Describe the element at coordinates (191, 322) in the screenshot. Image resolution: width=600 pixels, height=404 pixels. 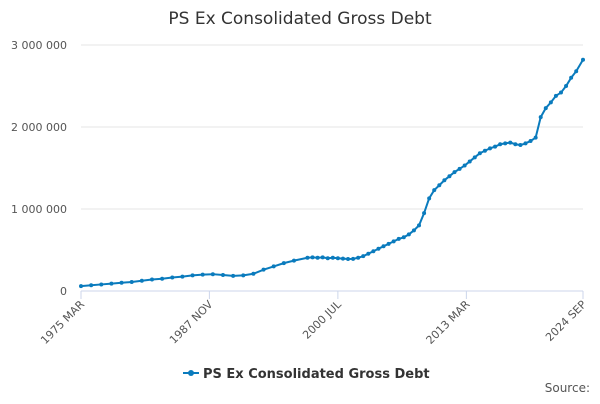
I see `x-tick-label: 1987 NOV` at that location.